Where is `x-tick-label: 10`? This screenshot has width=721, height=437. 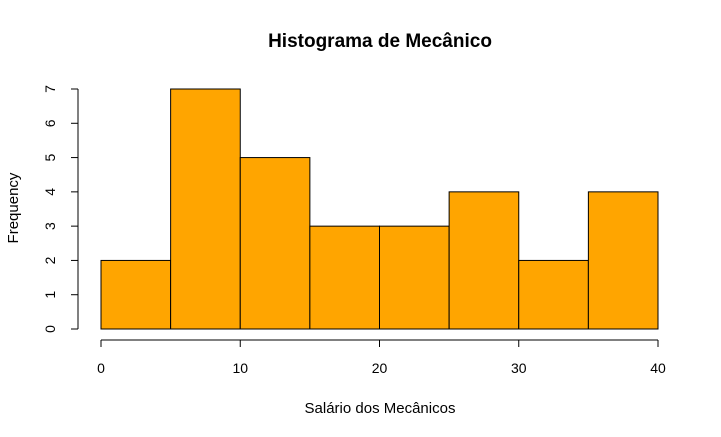 x-tick-label: 10 is located at coordinates (240, 368).